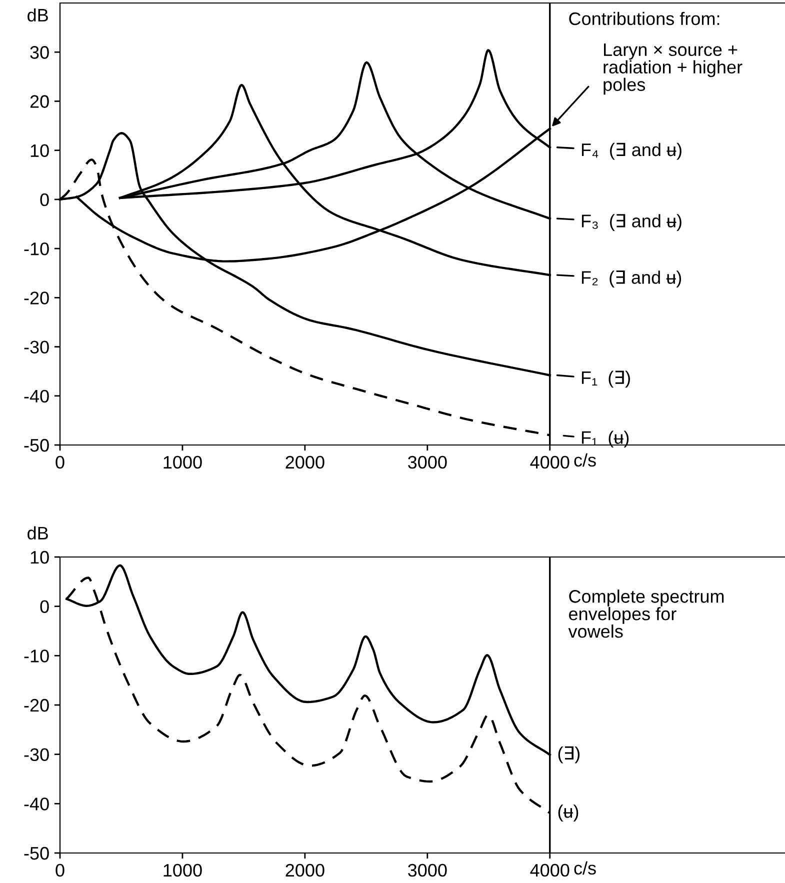  What do you see at coordinates (39, 52) in the screenshot?
I see `y-tick-label: 30` at bounding box center [39, 52].